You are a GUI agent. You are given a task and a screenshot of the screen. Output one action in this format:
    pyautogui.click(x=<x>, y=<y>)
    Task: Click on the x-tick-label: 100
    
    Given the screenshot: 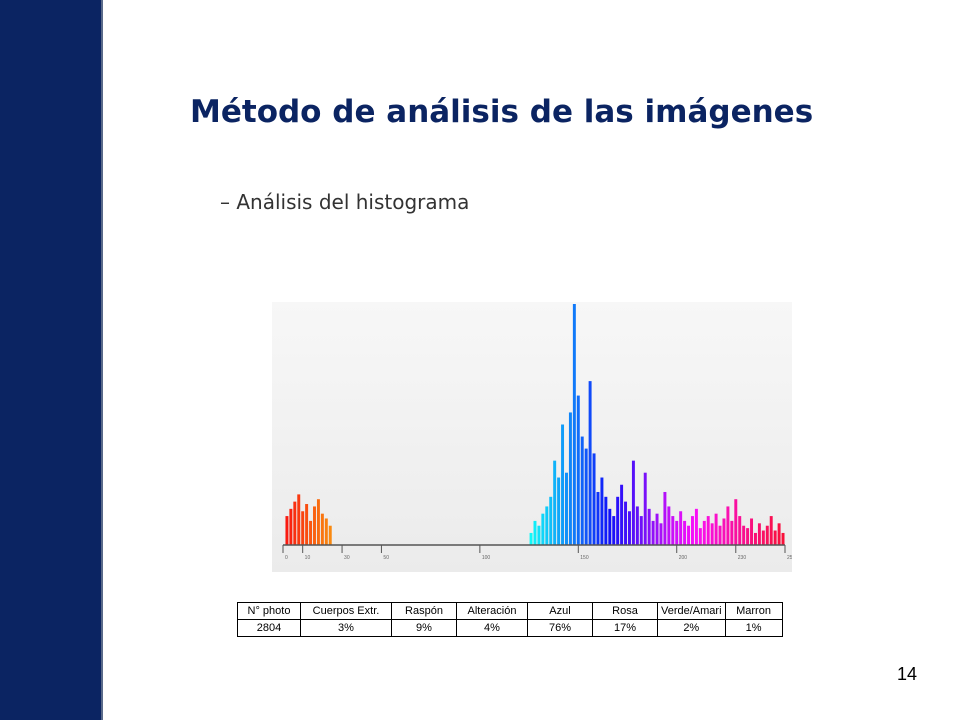 What is the action you would take?
    pyautogui.click(x=486, y=558)
    